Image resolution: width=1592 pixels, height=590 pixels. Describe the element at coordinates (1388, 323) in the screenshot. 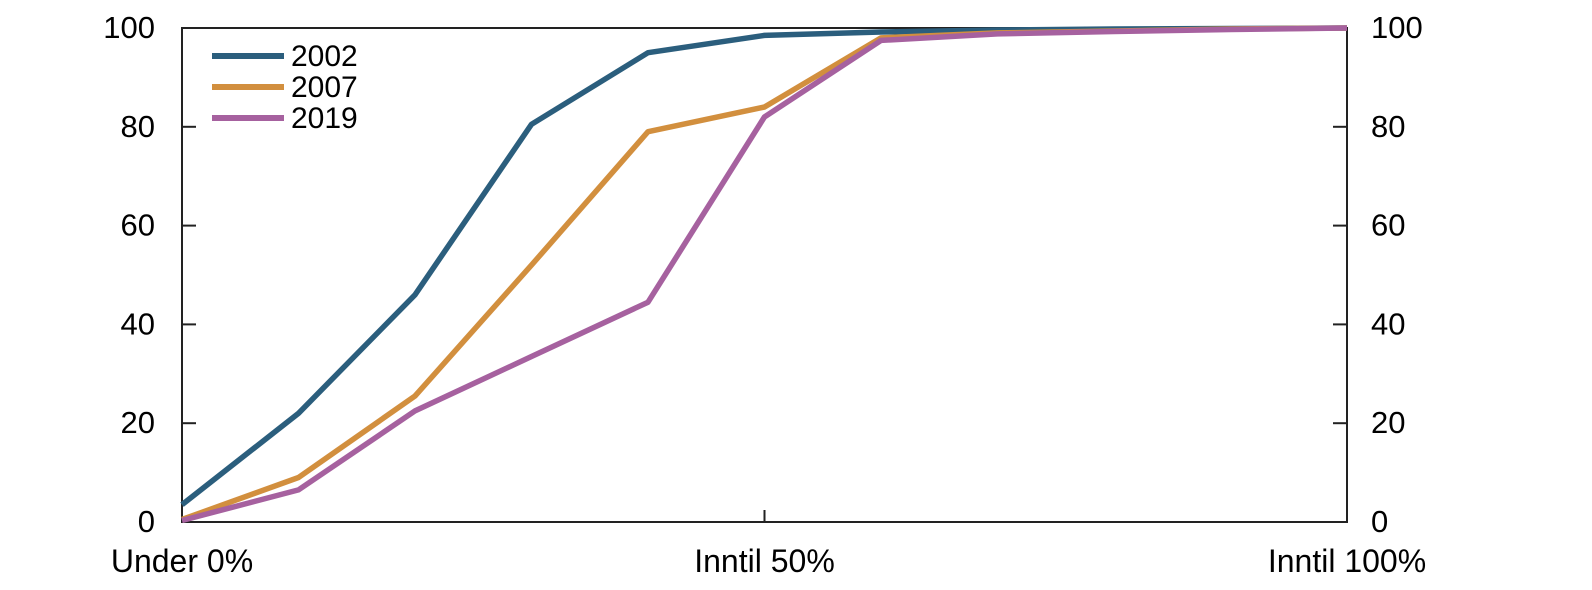

I see `y-axis-label-right: 40` at that location.